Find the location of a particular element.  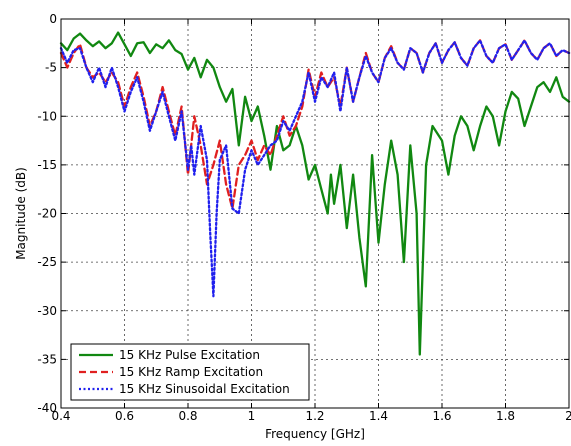

legend-box is located at coordinates (190, 372).